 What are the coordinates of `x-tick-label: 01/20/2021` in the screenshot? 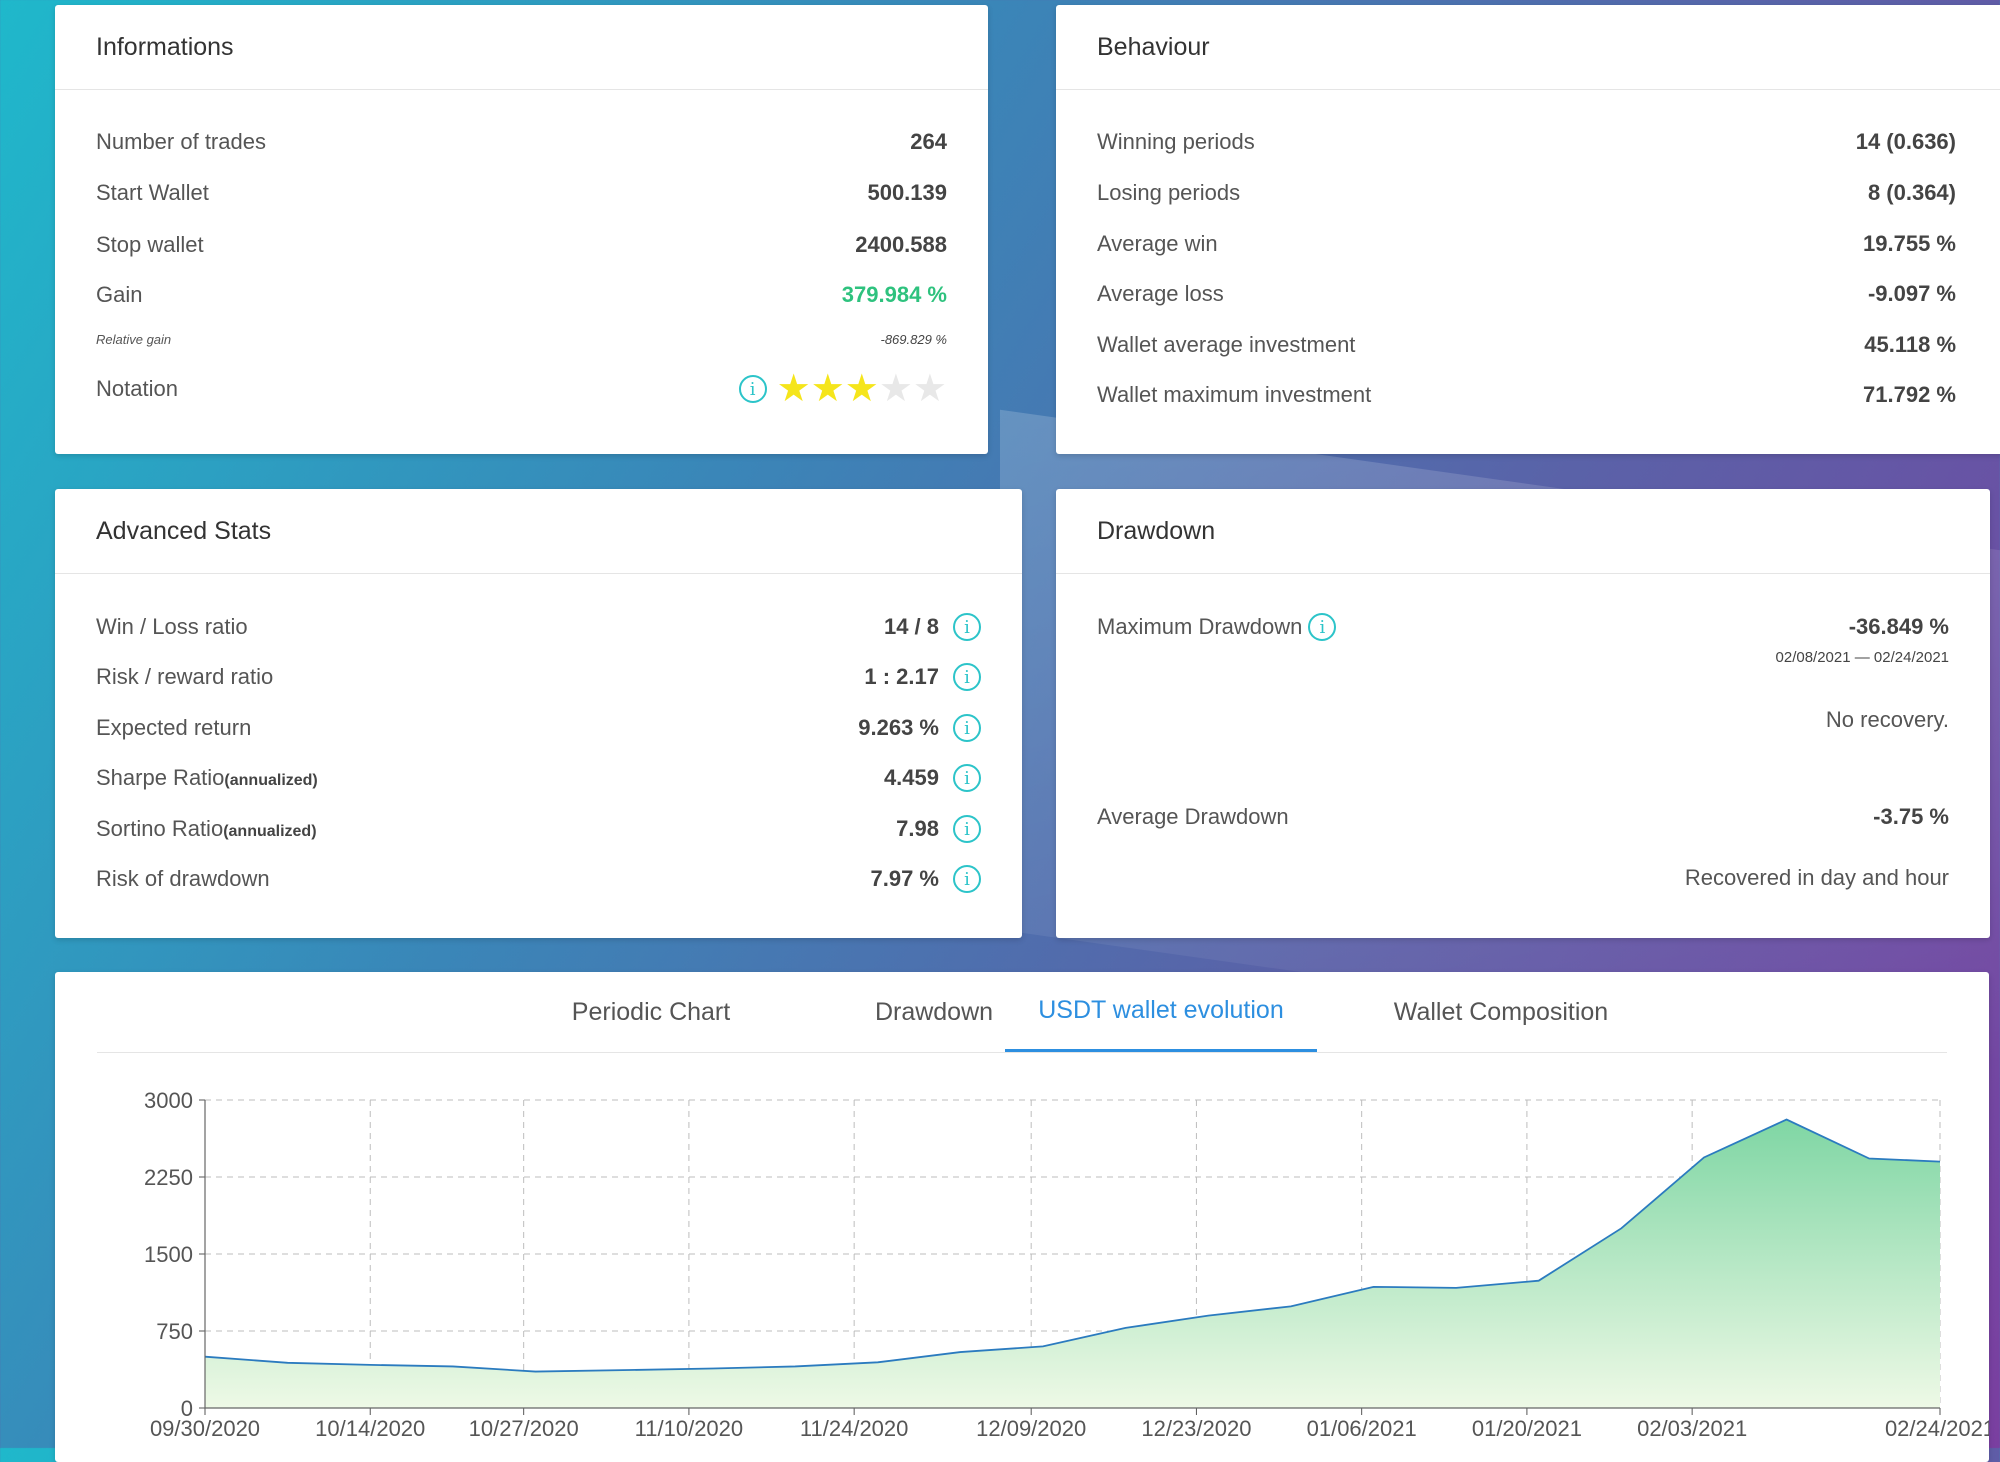 It's located at (1527, 1428).